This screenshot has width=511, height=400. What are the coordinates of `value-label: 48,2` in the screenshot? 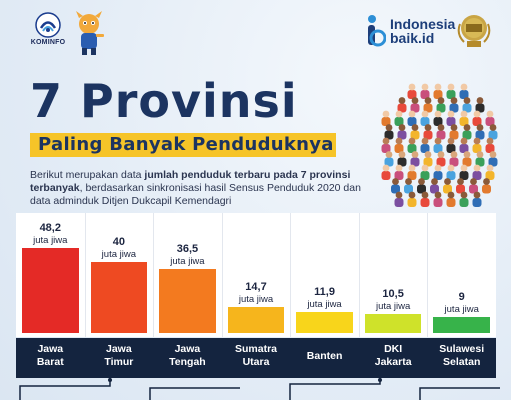 It's located at (50, 228).